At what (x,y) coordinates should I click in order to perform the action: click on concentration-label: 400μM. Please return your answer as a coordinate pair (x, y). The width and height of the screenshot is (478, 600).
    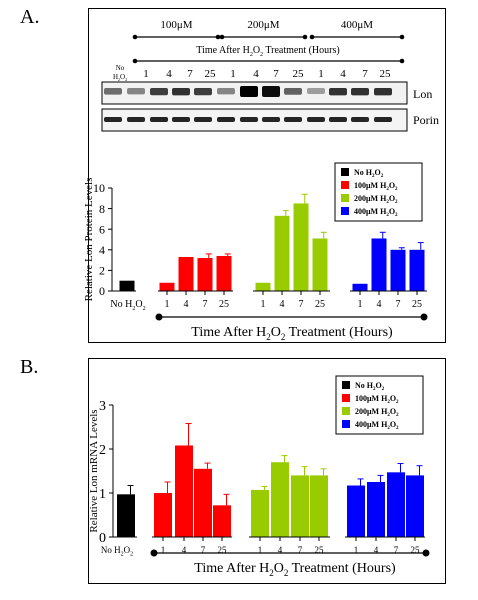
    Looking at the image, I should click on (357, 25).